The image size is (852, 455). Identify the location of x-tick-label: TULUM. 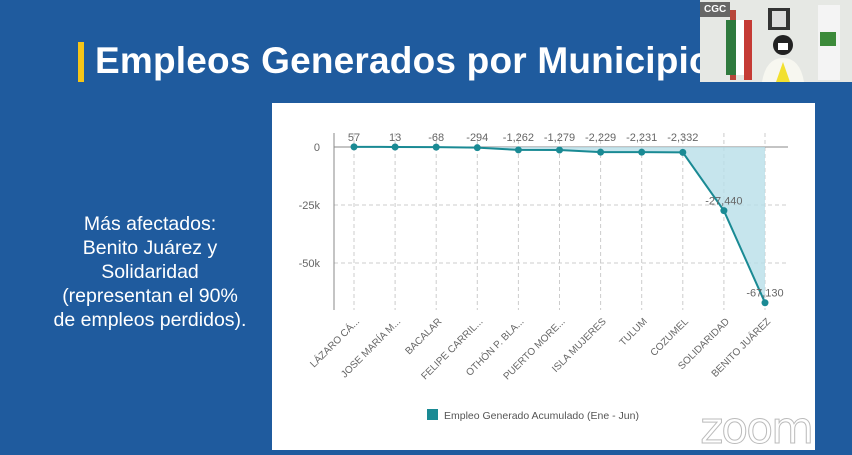
(634, 332).